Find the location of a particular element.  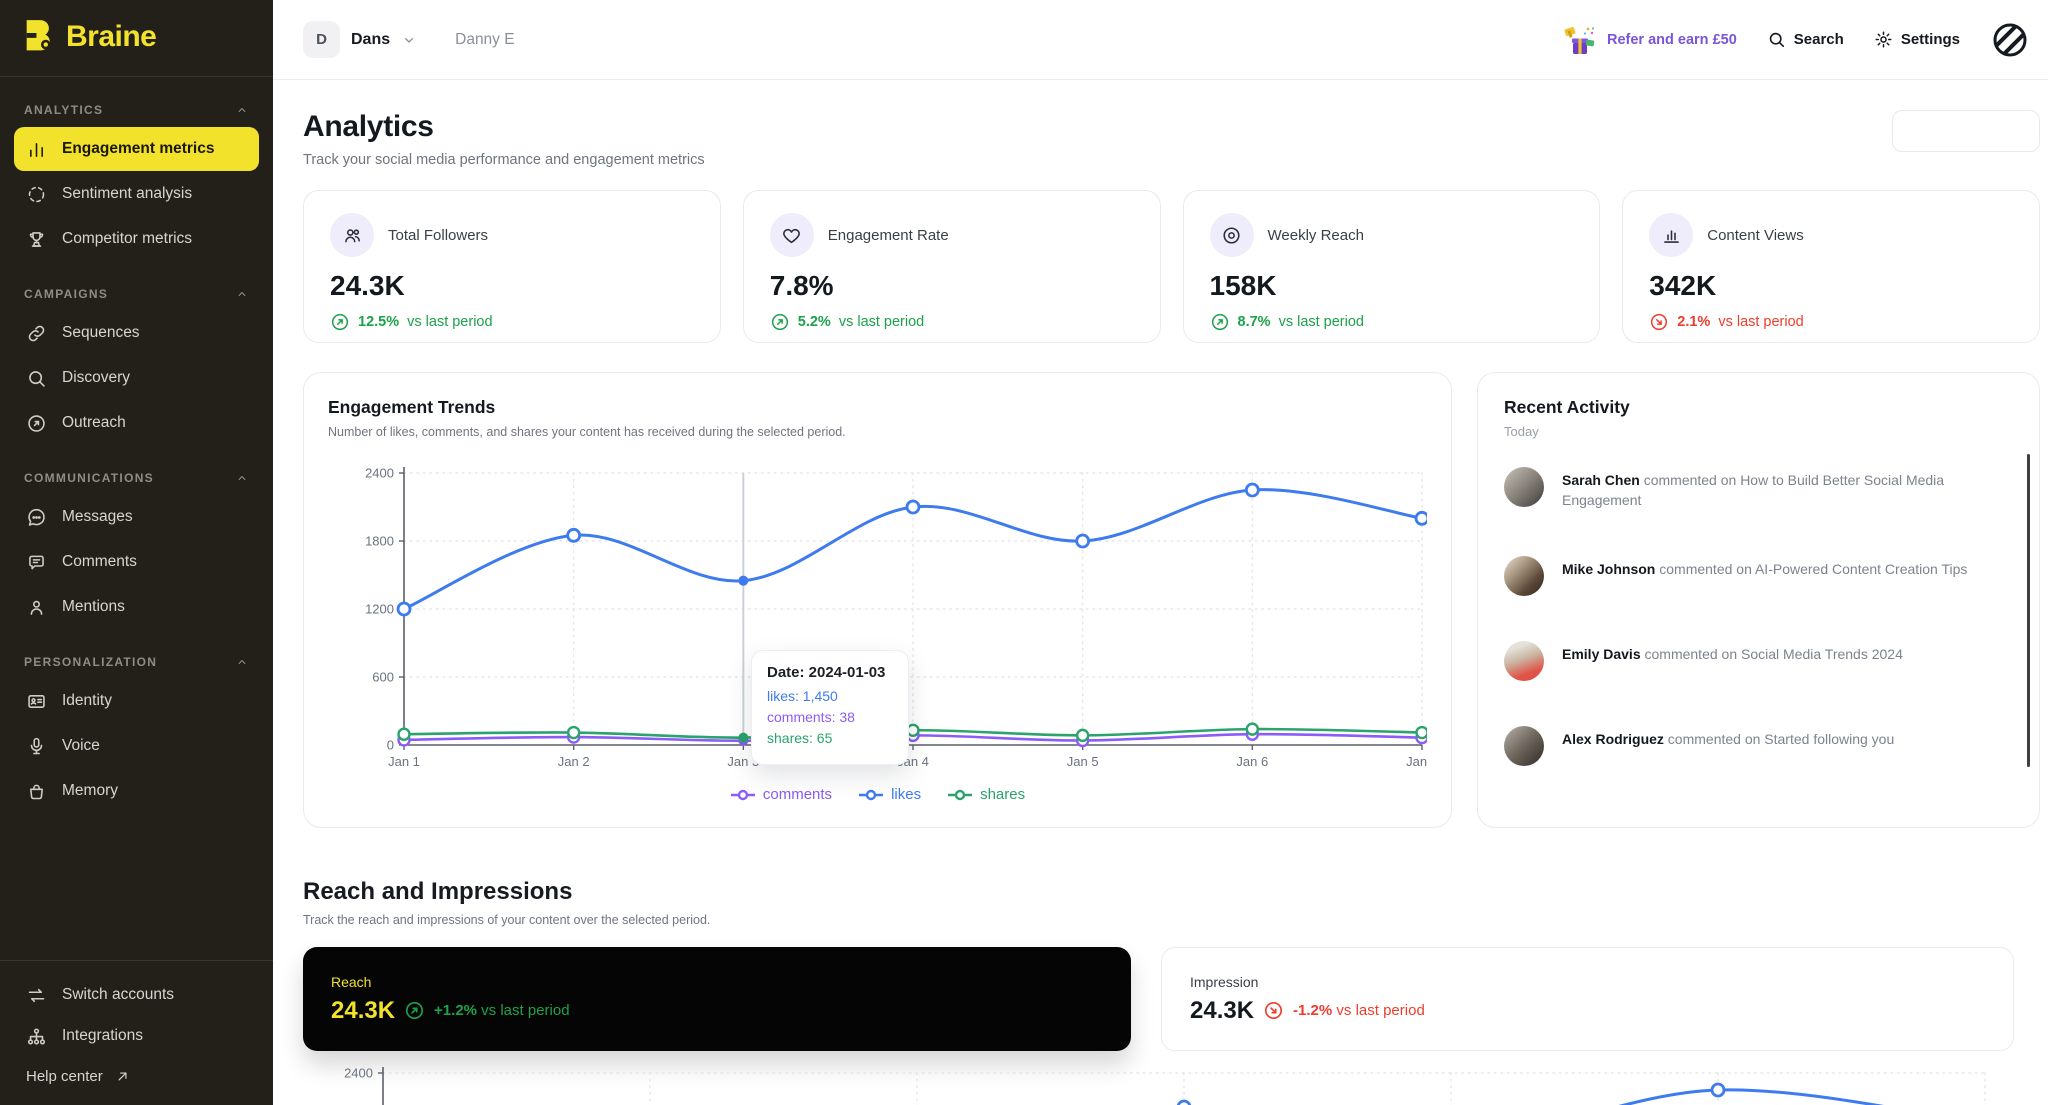

sidebar-item-outreach: Outreach is located at coordinates (136, 423).